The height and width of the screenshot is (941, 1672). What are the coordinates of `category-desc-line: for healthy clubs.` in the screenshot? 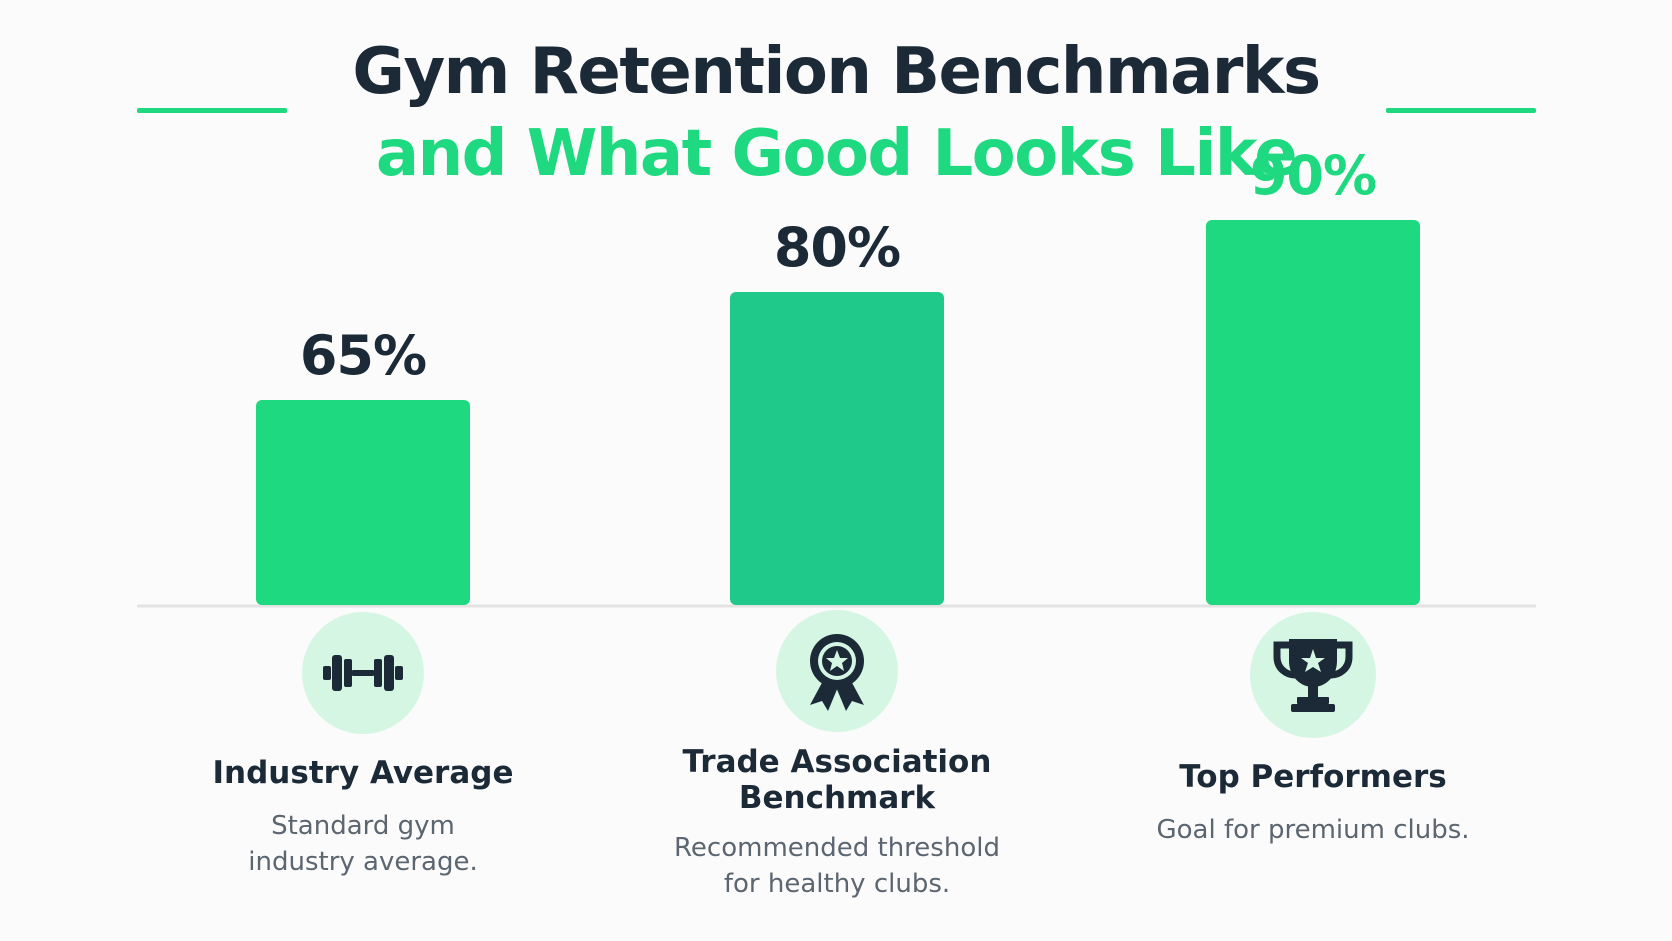 It's located at (837, 884).